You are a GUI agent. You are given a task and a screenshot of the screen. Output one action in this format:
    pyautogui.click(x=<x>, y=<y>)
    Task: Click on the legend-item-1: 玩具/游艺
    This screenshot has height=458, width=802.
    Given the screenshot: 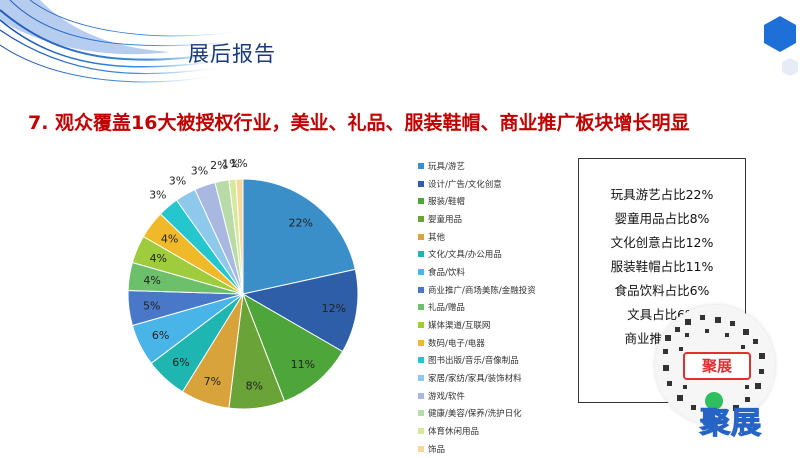 What is the action you would take?
    pyautogui.click(x=493, y=166)
    